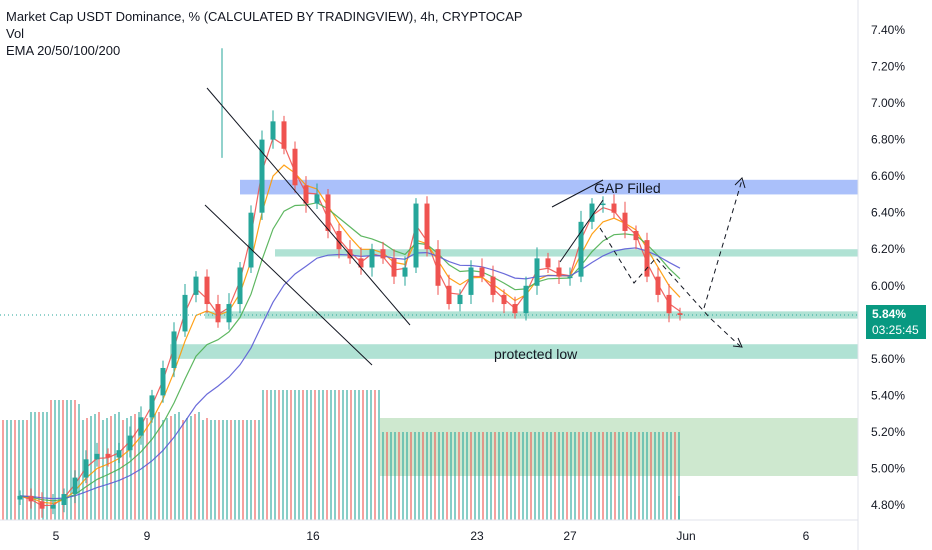  What do you see at coordinates (888, 286) in the screenshot?
I see `y-tick-label: 6.00%` at bounding box center [888, 286].